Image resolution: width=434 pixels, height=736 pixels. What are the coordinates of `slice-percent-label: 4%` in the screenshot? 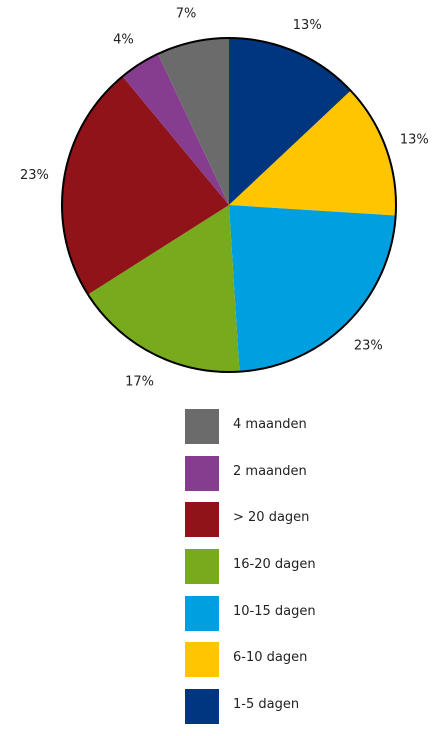 It's located at (123, 40).